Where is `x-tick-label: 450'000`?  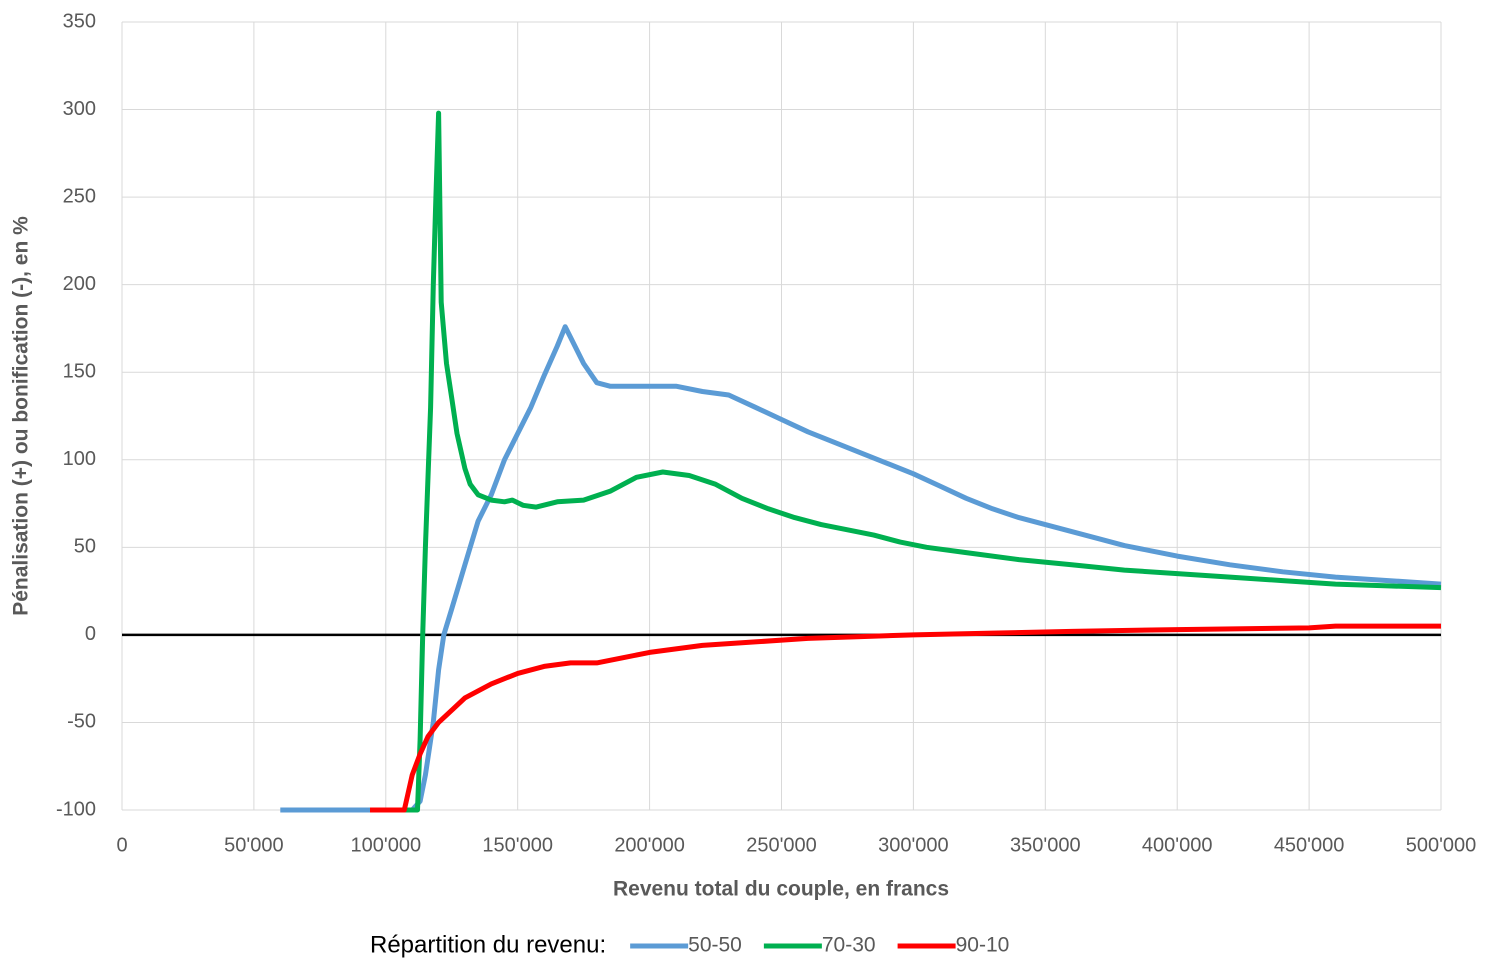 x-tick-label: 450'000 is located at coordinates (1309, 845).